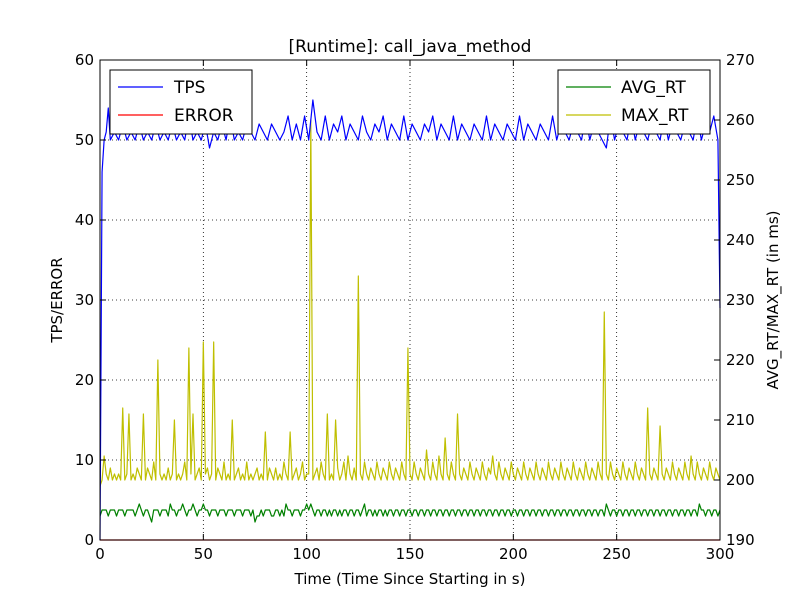 Image resolution: width=800 pixels, height=600 pixels. Describe the element at coordinates (740, 120) in the screenshot. I see `y-tick-label-right: 260` at that location.